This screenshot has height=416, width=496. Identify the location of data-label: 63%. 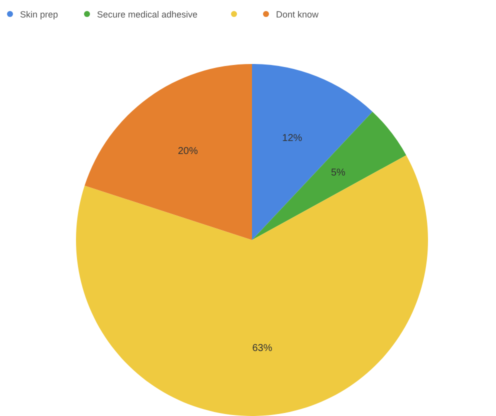
(262, 348).